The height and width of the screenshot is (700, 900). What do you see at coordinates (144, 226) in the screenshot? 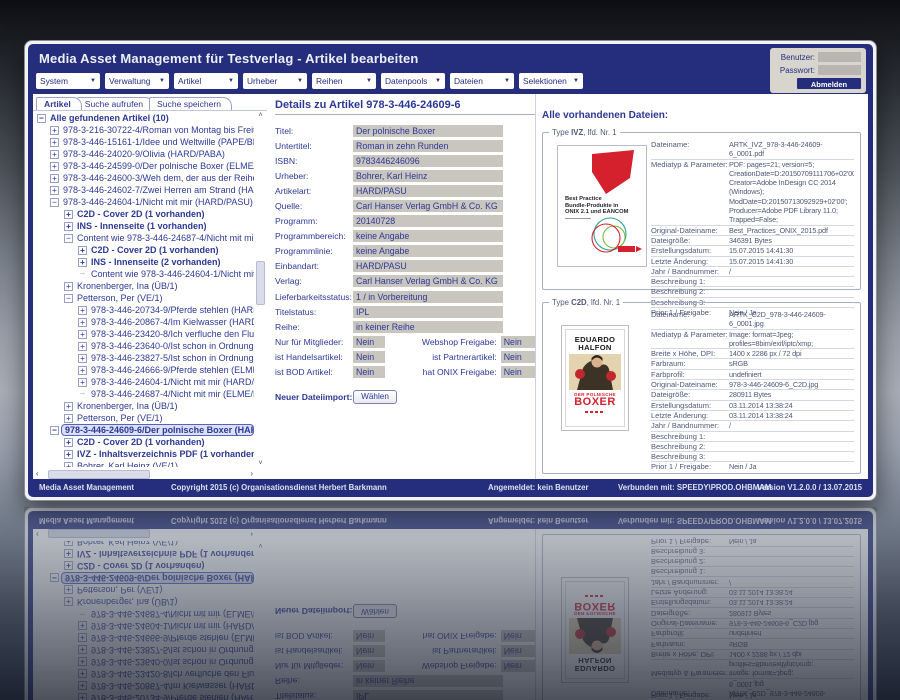
I see `tree-item: INS - Innenseite (1 vorhanden)` at bounding box center [144, 226].